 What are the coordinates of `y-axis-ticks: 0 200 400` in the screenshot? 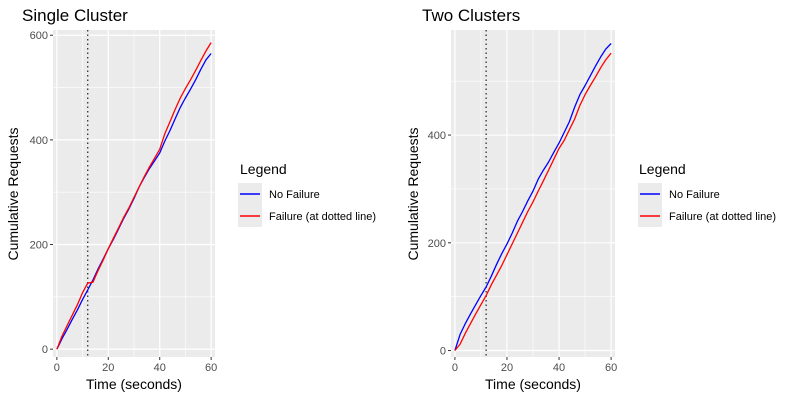 It's located at (439, 244).